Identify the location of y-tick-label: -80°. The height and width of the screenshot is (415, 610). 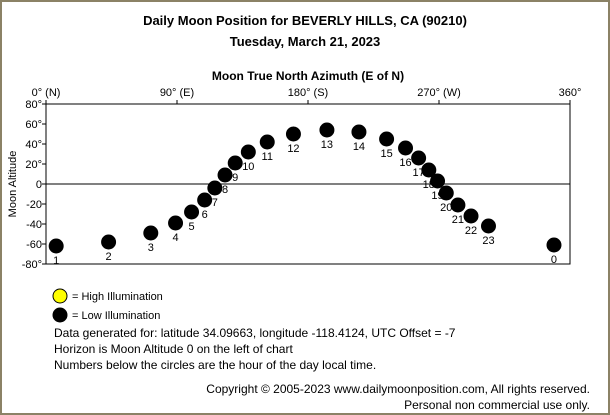
(32, 265).